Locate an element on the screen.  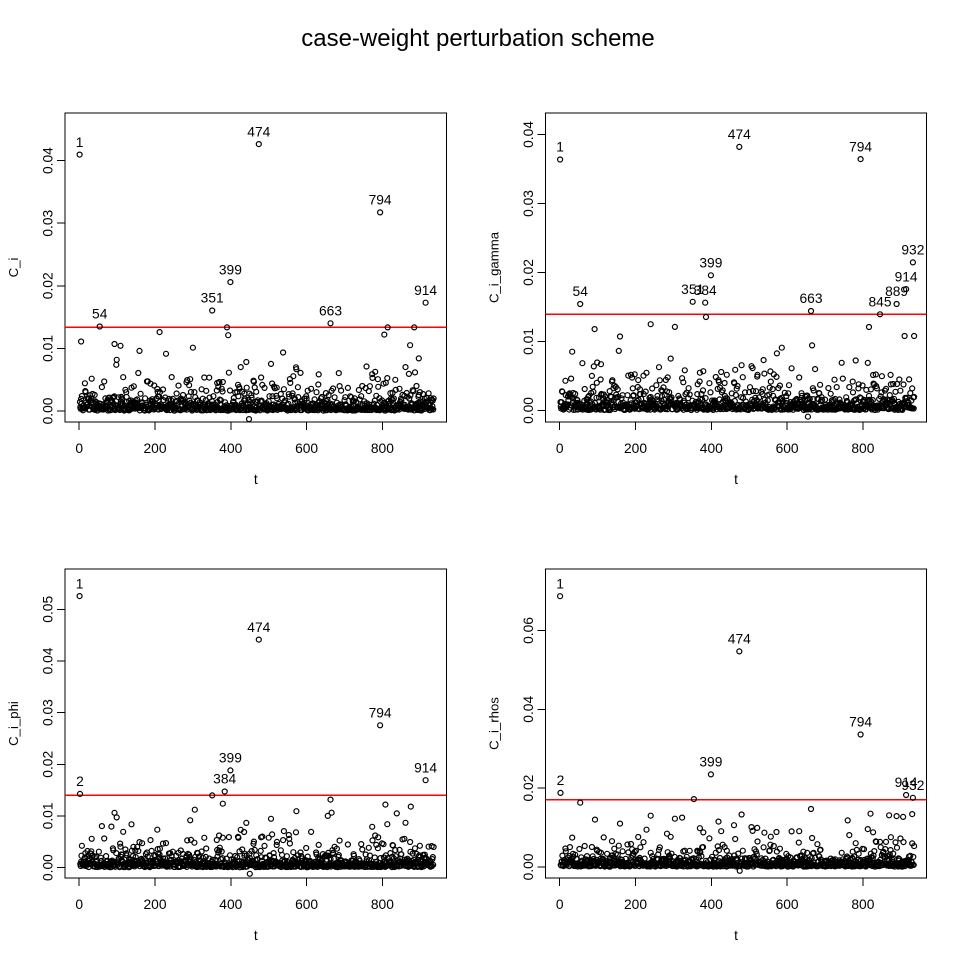
svg-text: 845 is located at coordinates (879, 302).